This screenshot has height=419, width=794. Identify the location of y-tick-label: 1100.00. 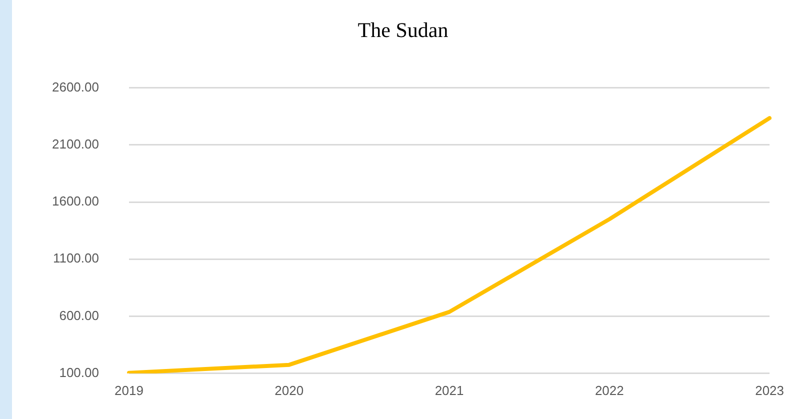
(75, 258).